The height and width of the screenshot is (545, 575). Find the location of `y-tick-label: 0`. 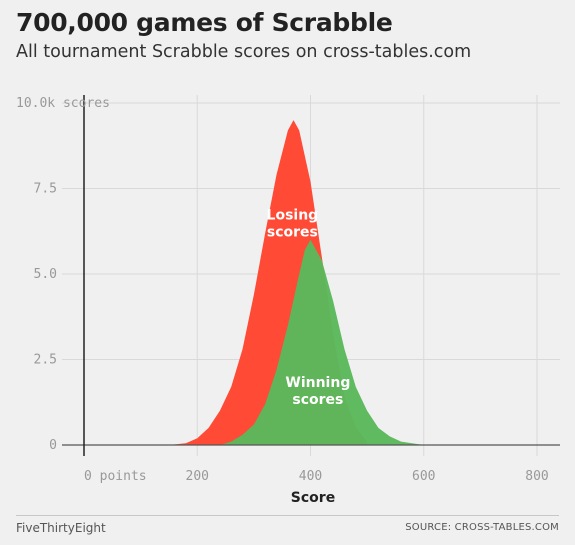

y-tick-label: 0 is located at coordinates (53, 445).